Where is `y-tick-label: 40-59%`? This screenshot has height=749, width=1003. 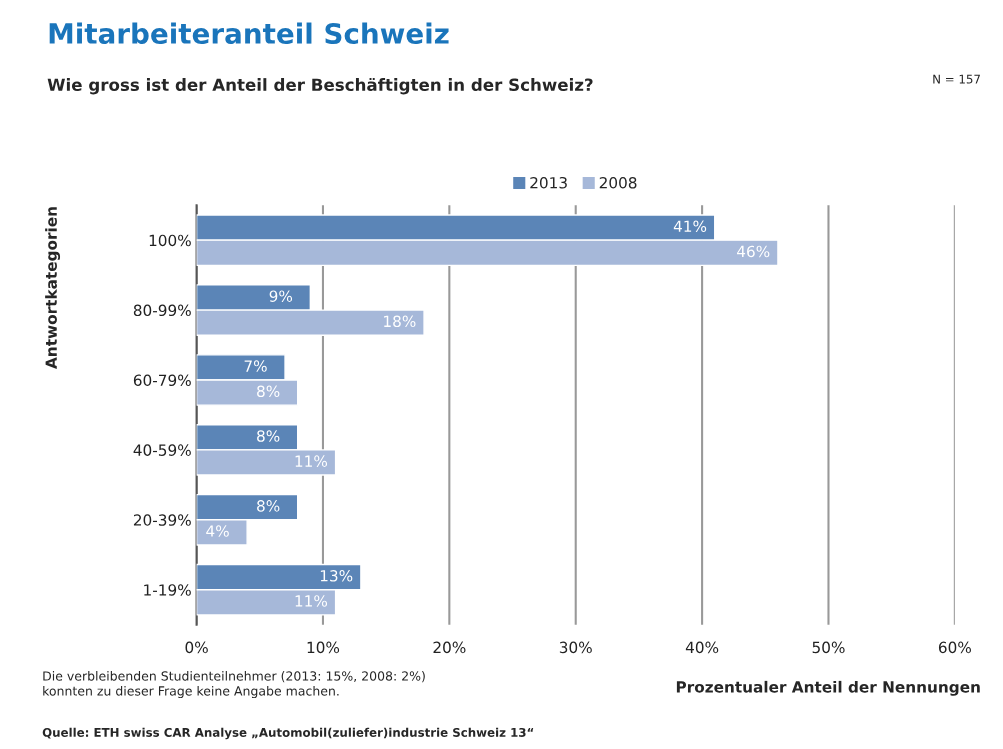 y-tick-label: 40-59% is located at coordinates (162, 450).